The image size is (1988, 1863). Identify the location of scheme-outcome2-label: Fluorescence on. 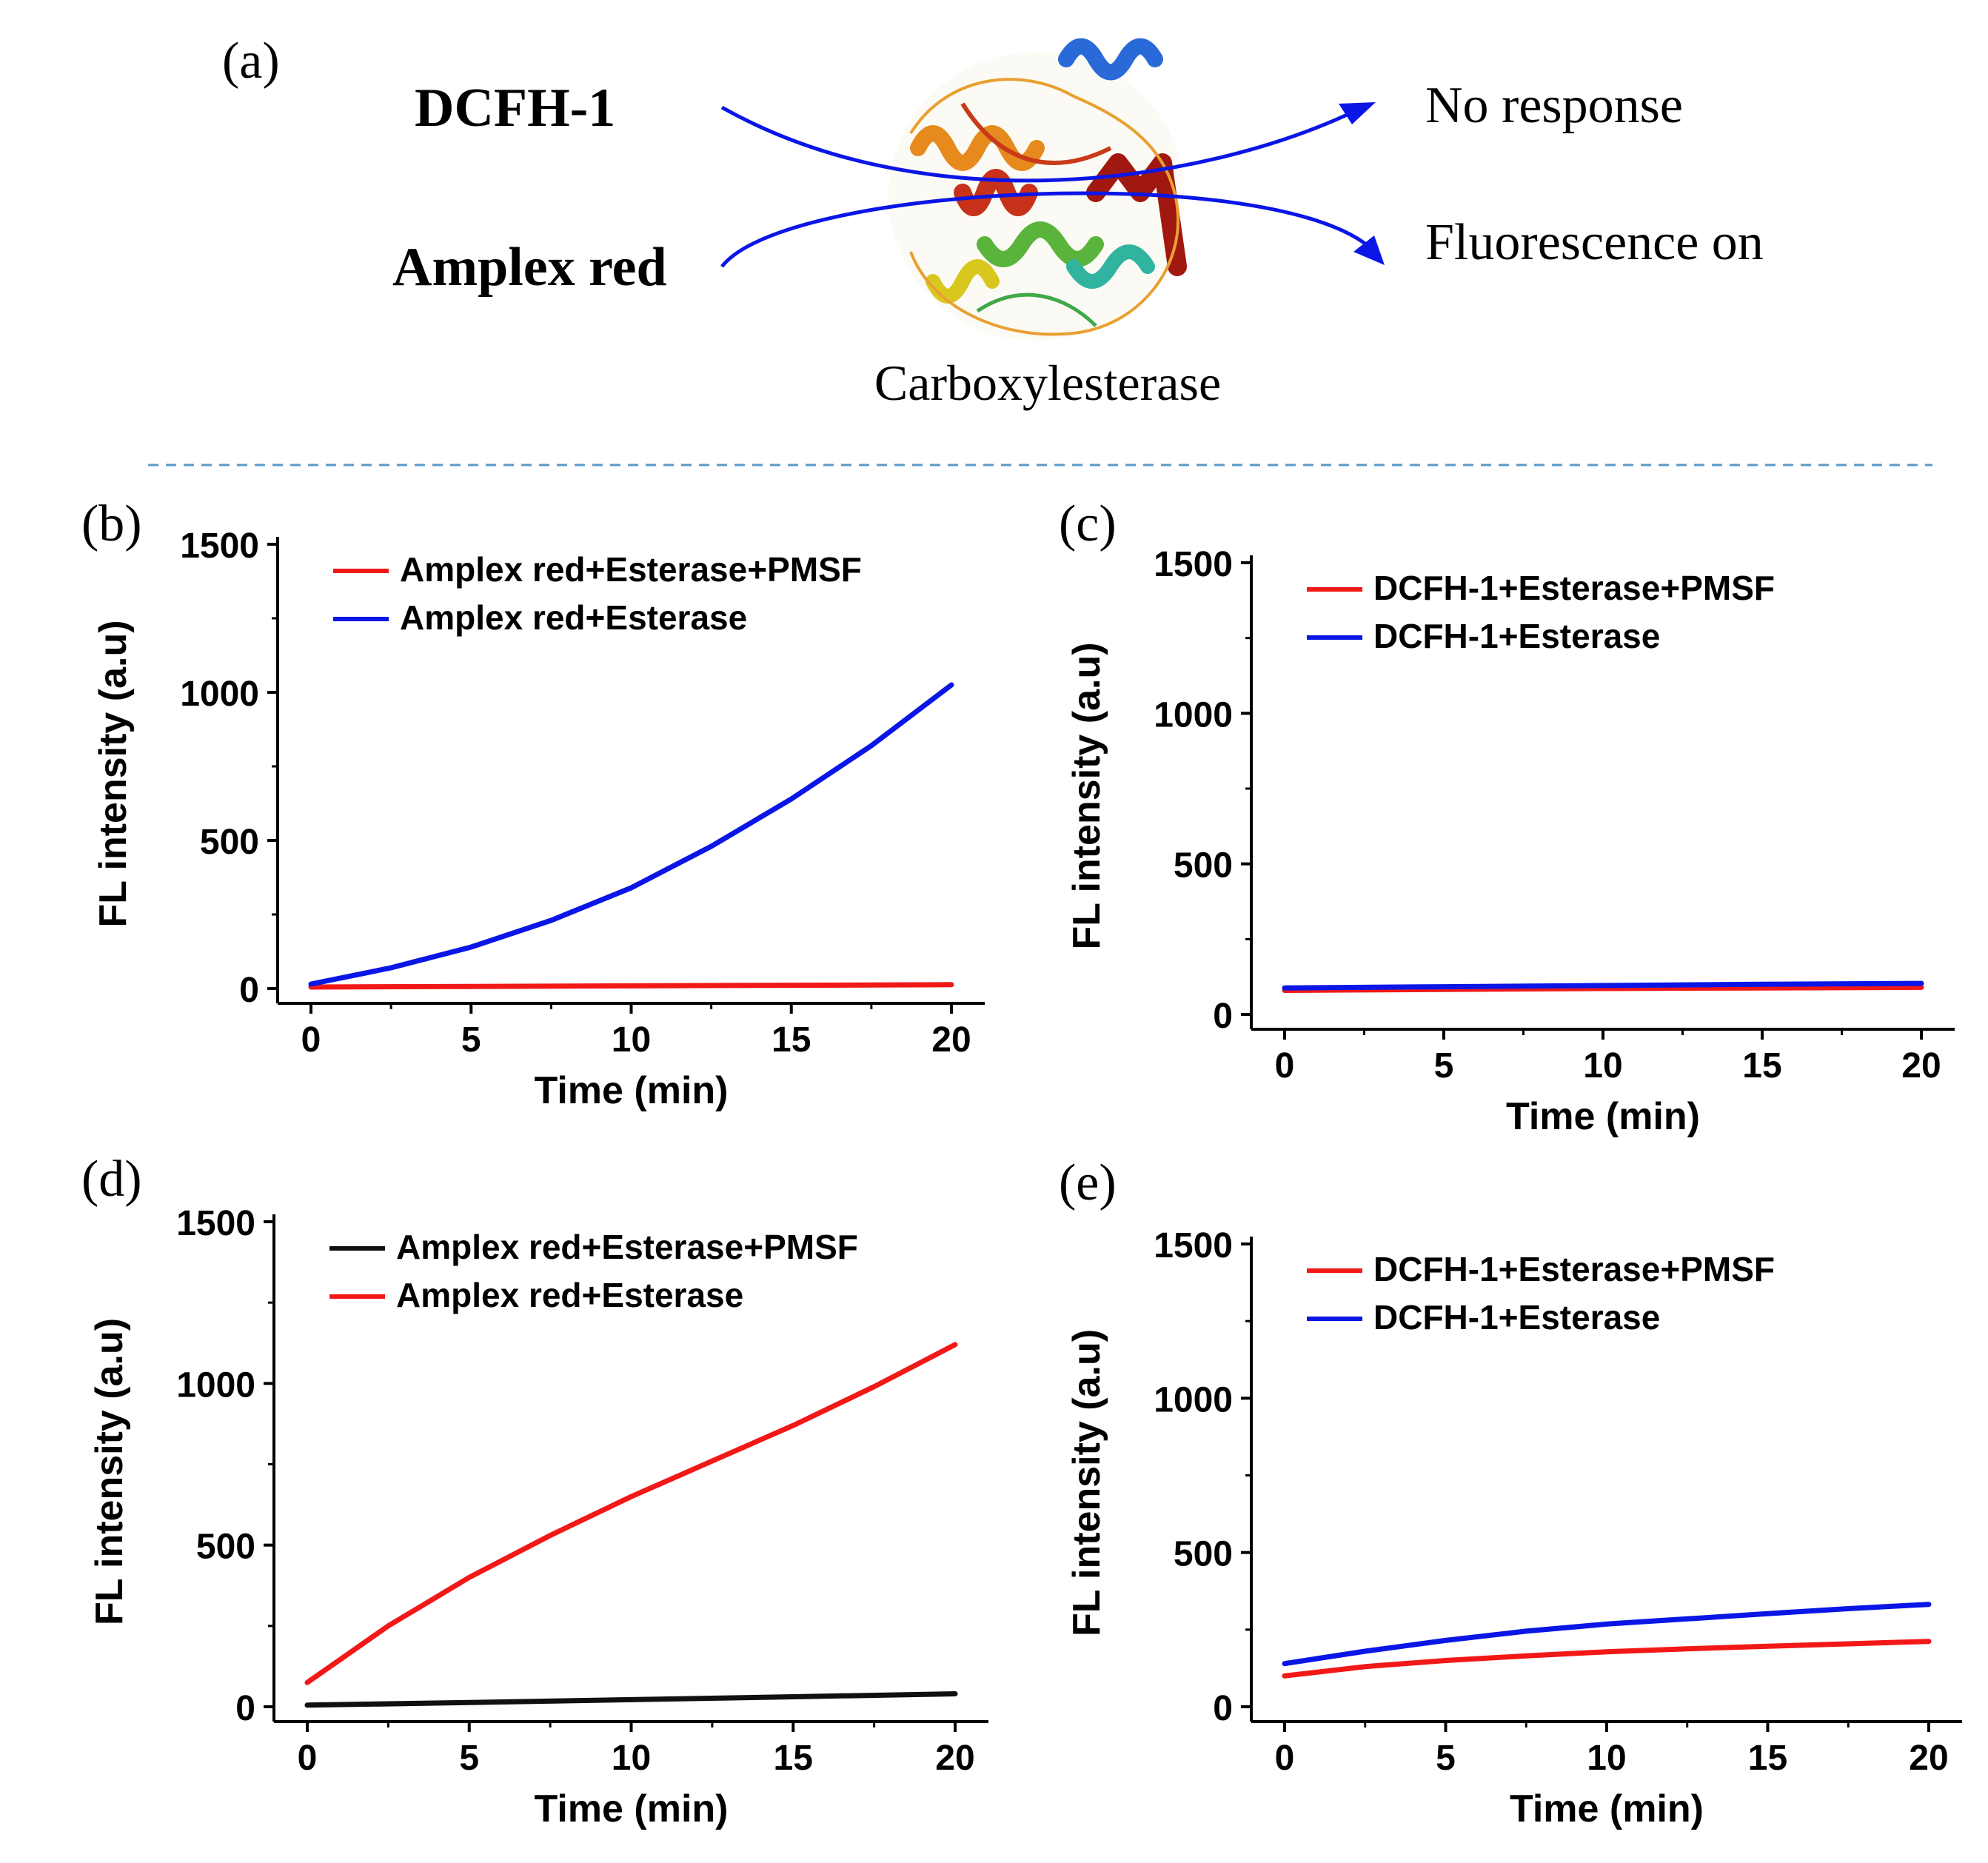
(1594, 242).